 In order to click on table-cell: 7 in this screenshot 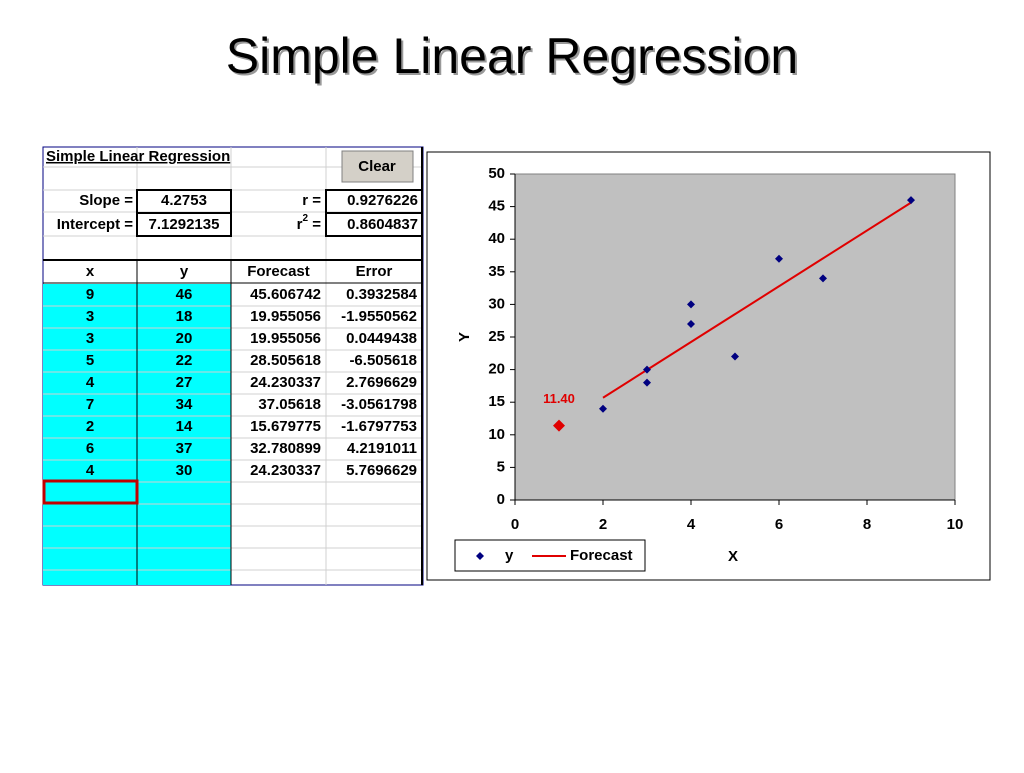, I will do `click(90, 404)`.